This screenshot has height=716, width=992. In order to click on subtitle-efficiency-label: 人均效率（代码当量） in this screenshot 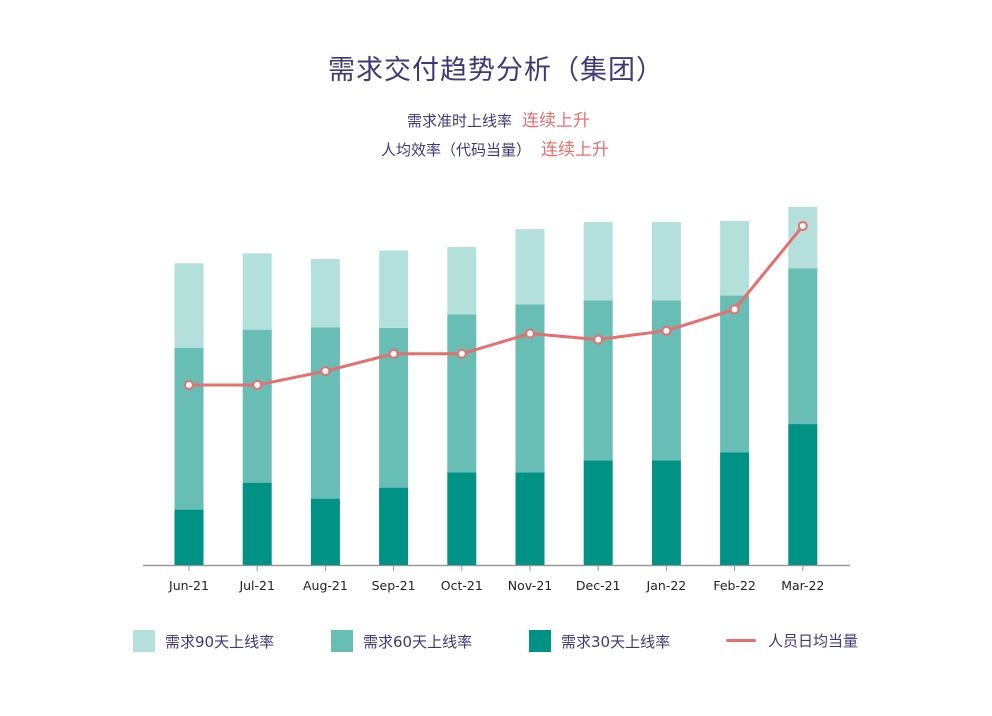, I will do `click(456, 150)`.